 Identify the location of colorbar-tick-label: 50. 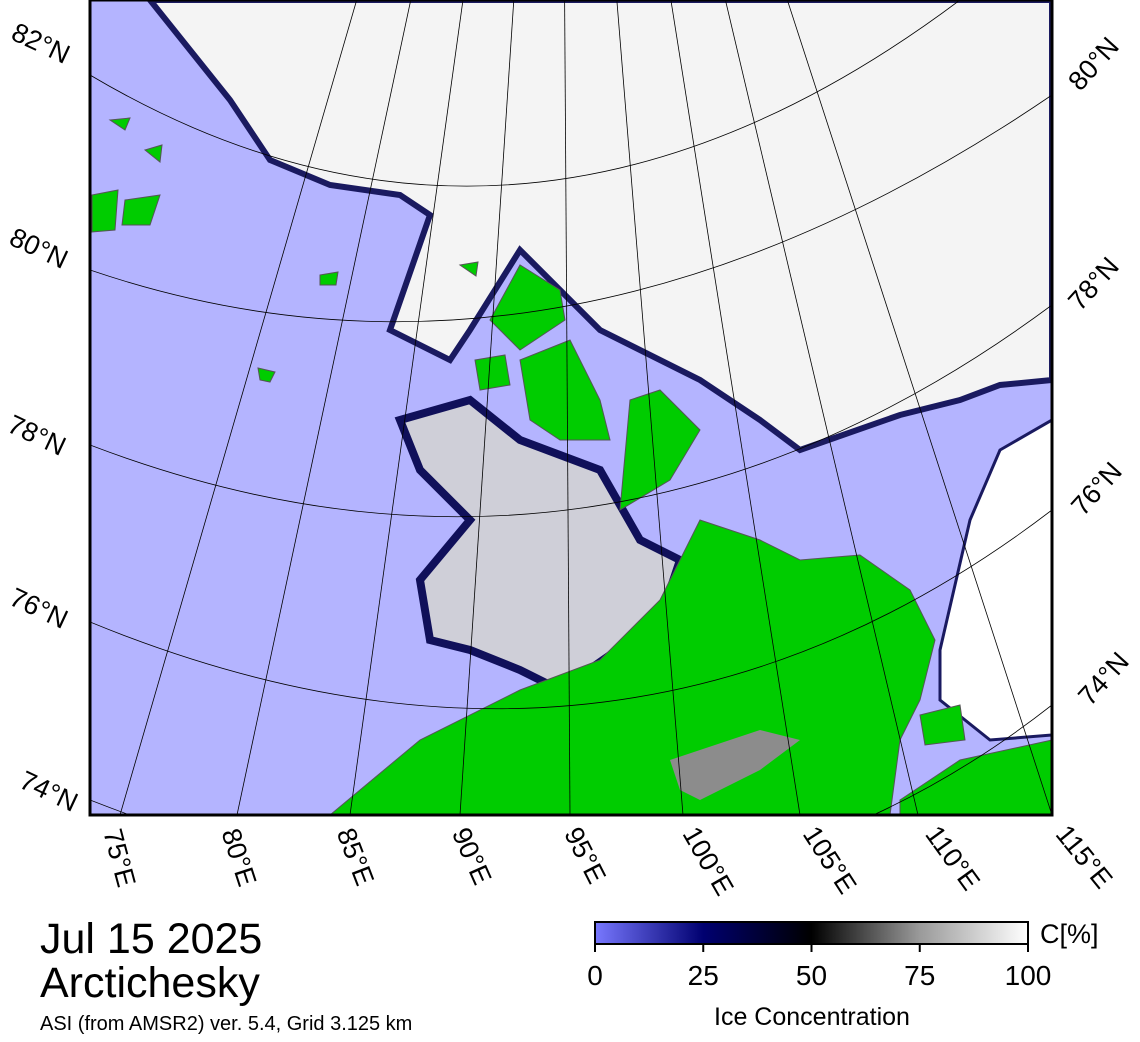
(811, 975).